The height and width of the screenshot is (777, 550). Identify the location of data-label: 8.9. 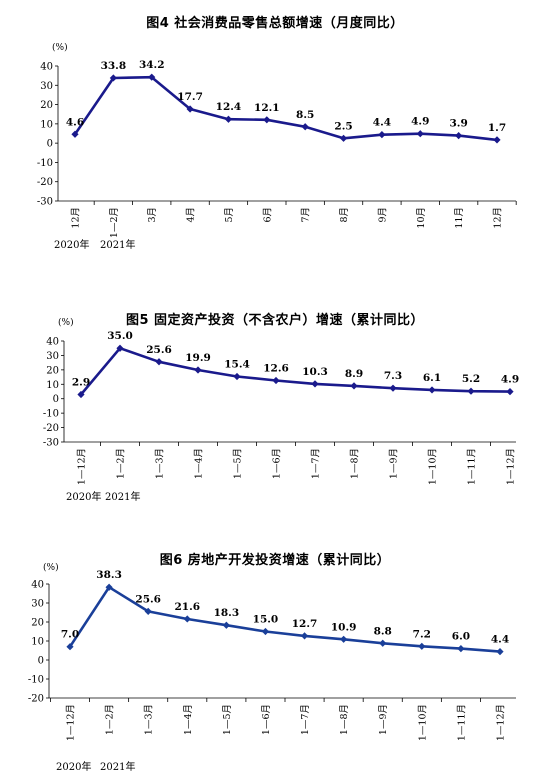
(354, 374).